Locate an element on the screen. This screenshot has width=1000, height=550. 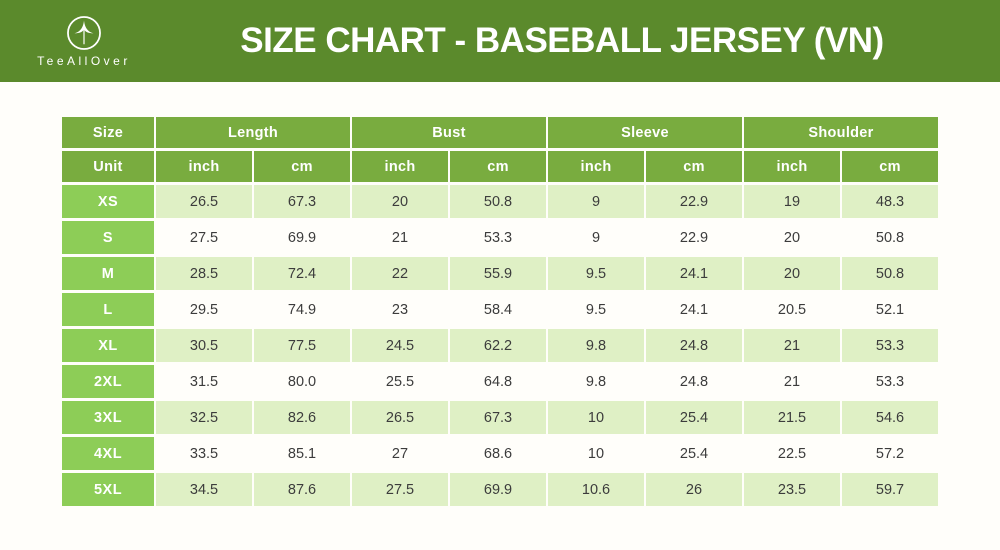
data-cell: 52.1 is located at coordinates (890, 309).